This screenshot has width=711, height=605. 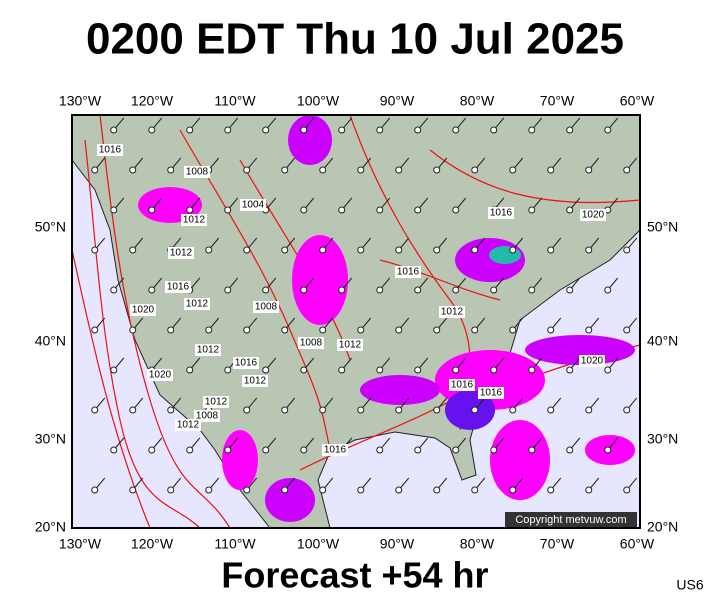 I want to click on lon-label-bottom: 120°W, so click(x=152, y=544).